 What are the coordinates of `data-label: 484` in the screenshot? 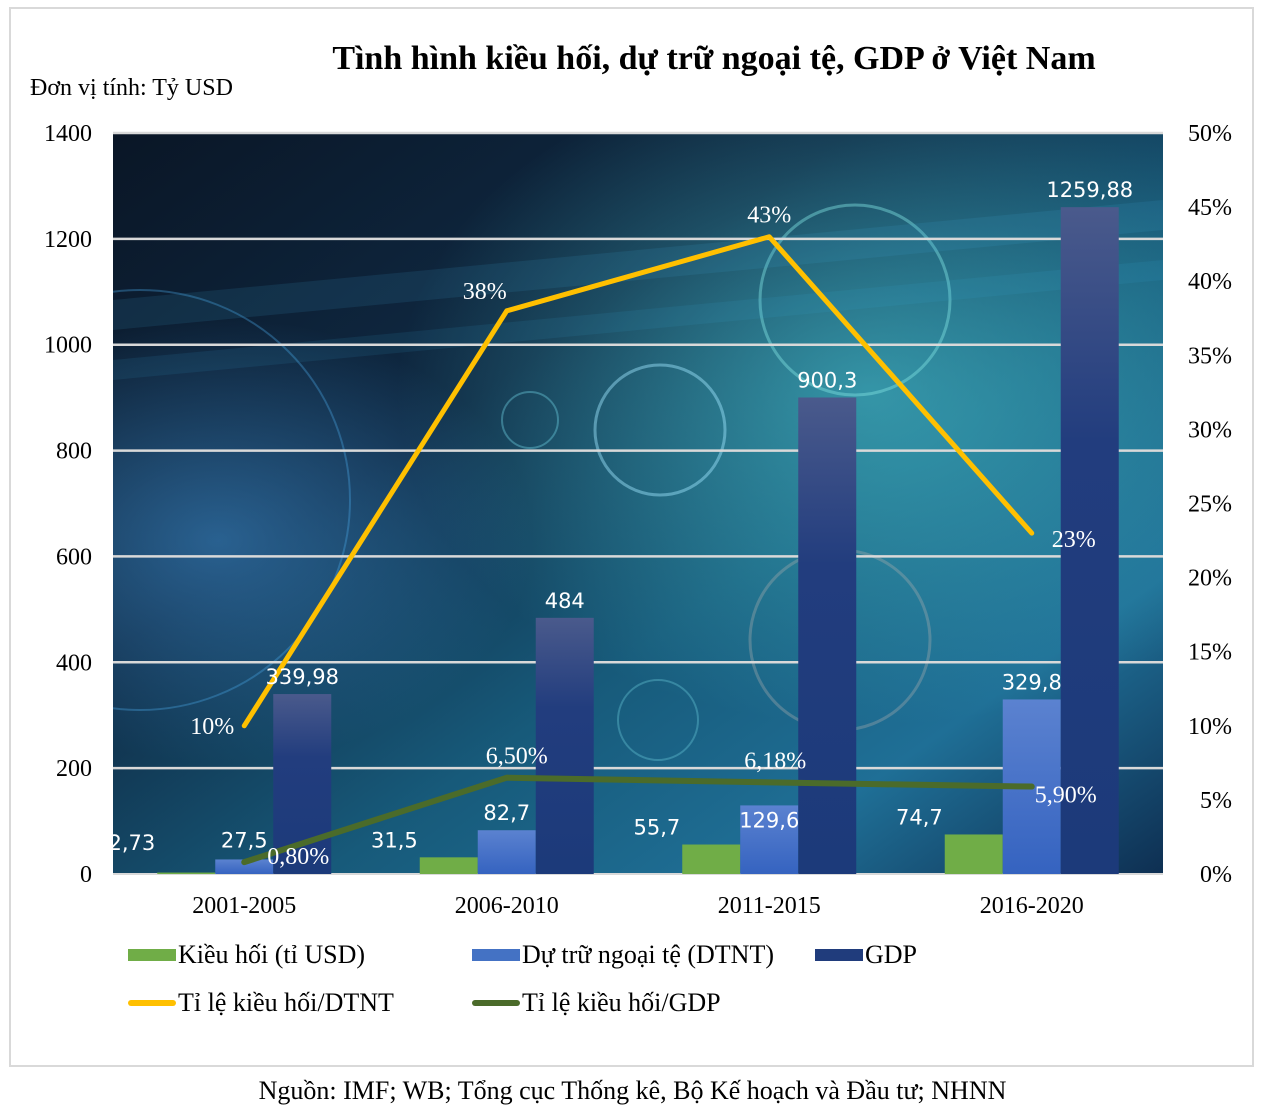 It's located at (565, 601).